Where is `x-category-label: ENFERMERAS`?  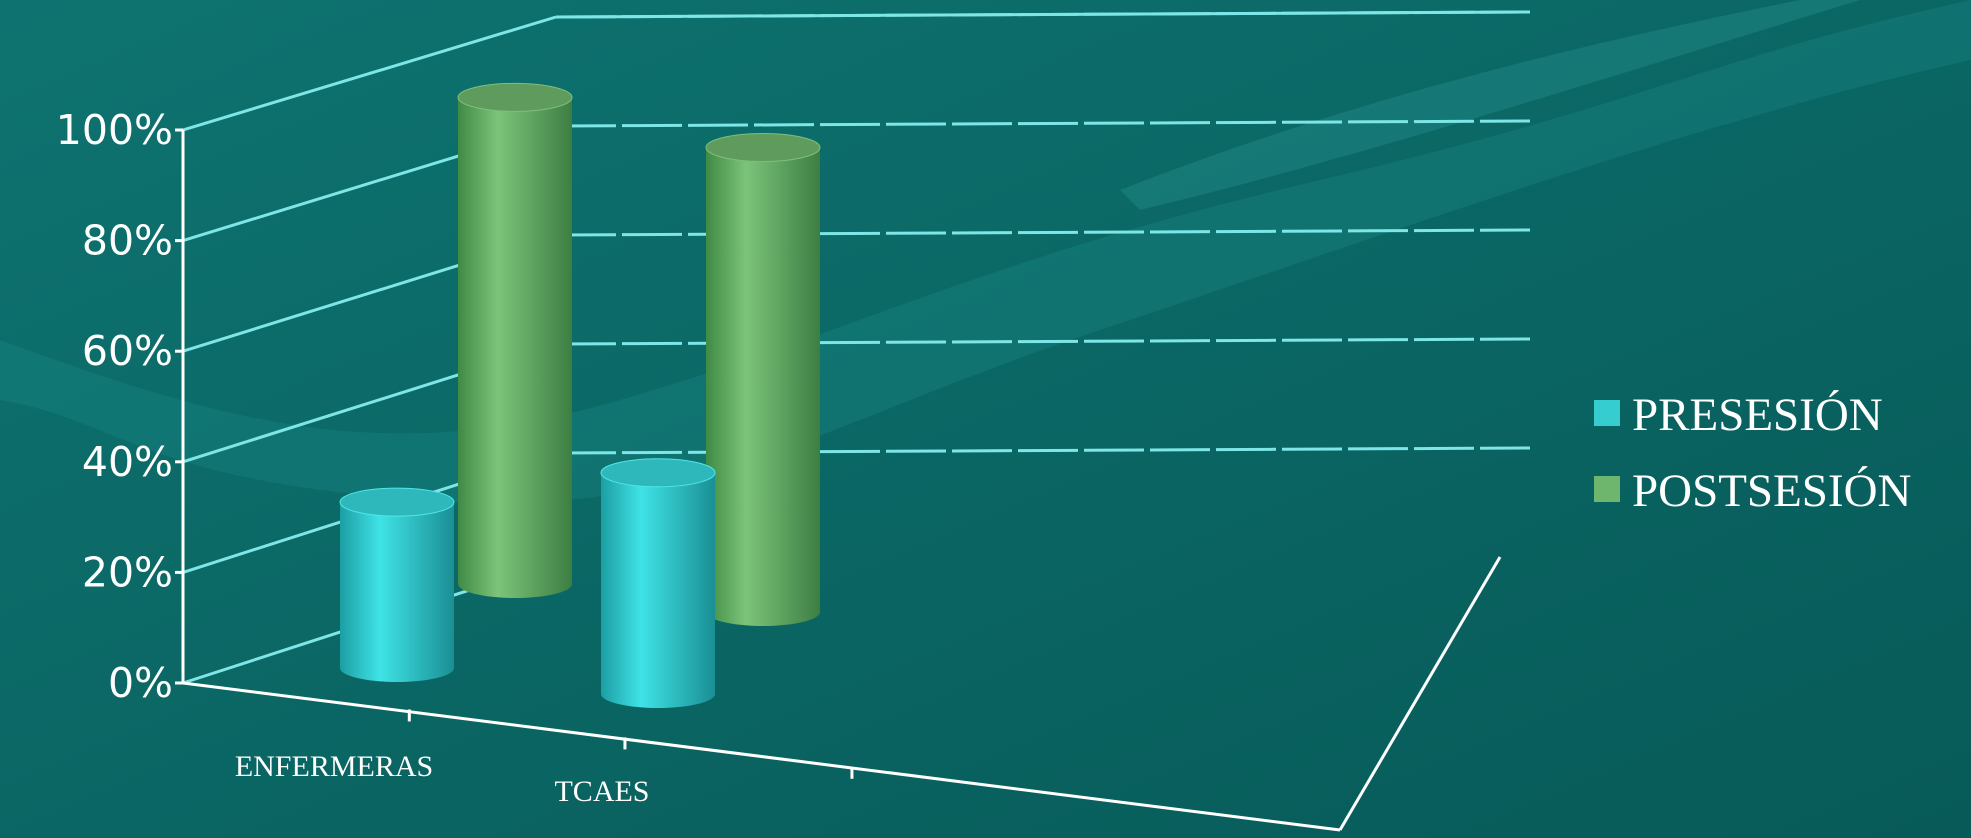
x-category-label: ENFERMERAS is located at coordinates (334, 766).